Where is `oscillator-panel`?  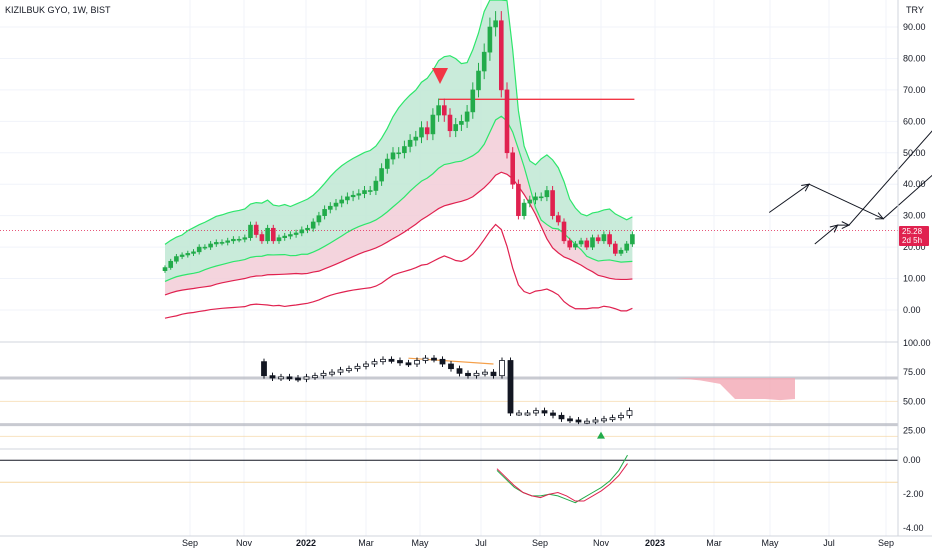
oscillator-panel is located at coordinates (449, 397).